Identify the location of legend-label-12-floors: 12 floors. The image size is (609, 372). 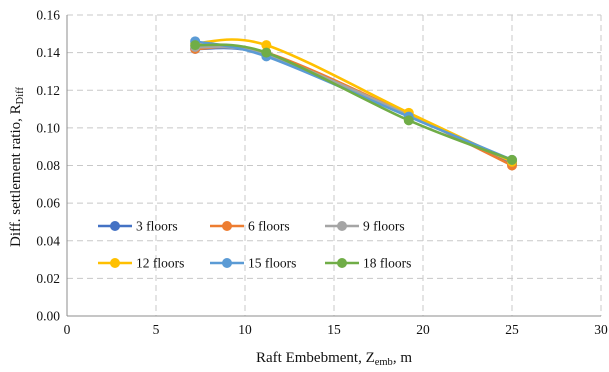
(160, 263).